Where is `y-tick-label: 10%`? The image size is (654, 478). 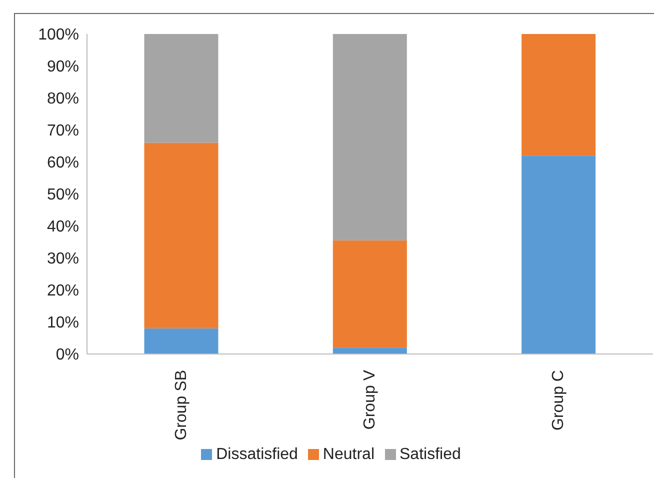
y-tick-label: 10% is located at coordinates (62, 323).